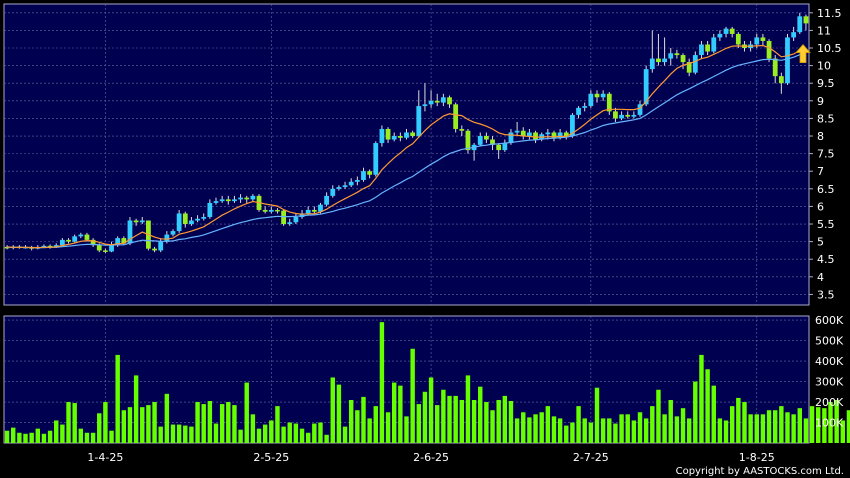 The width and height of the screenshot is (850, 478). What do you see at coordinates (829, 382) in the screenshot?
I see `volume-tick-label: 300K` at bounding box center [829, 382].